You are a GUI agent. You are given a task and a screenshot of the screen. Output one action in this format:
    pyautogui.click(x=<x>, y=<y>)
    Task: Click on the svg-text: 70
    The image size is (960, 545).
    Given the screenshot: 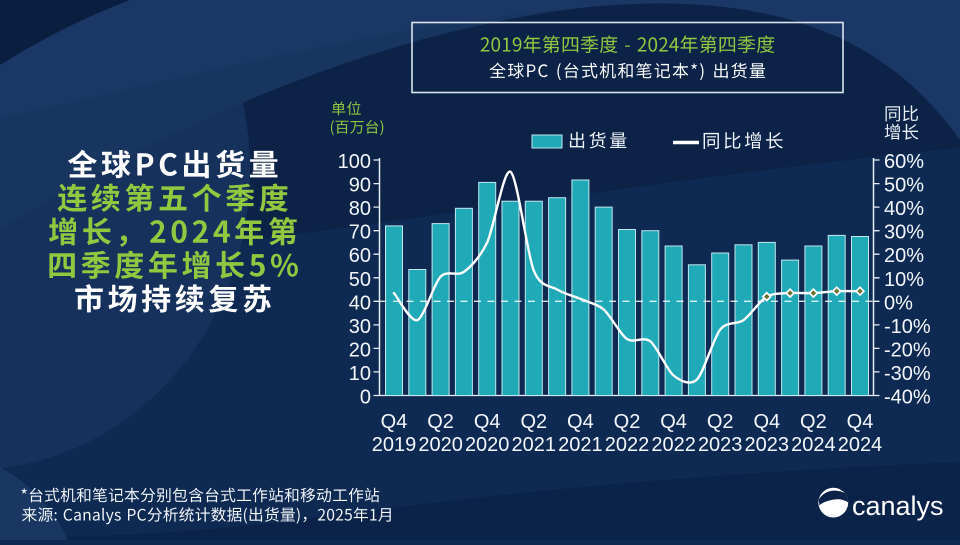 What is the action you would take?
    pyautogui.click(x=360, y=233)
    